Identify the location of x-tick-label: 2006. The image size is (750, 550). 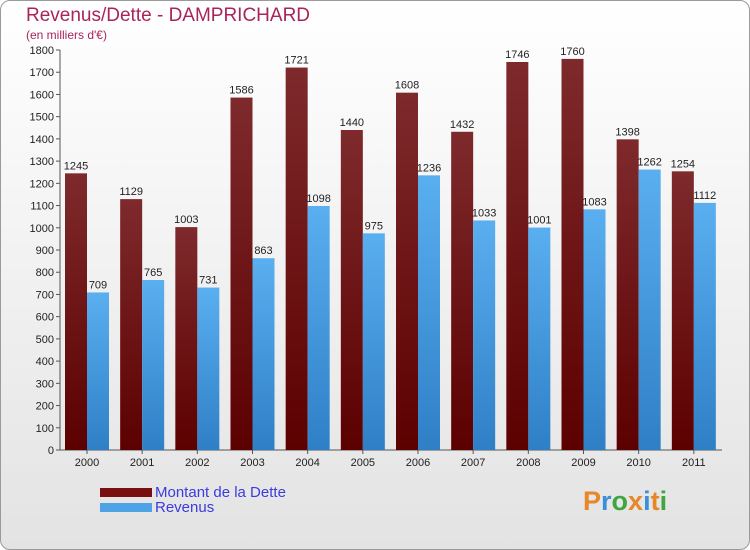
(418, 463).